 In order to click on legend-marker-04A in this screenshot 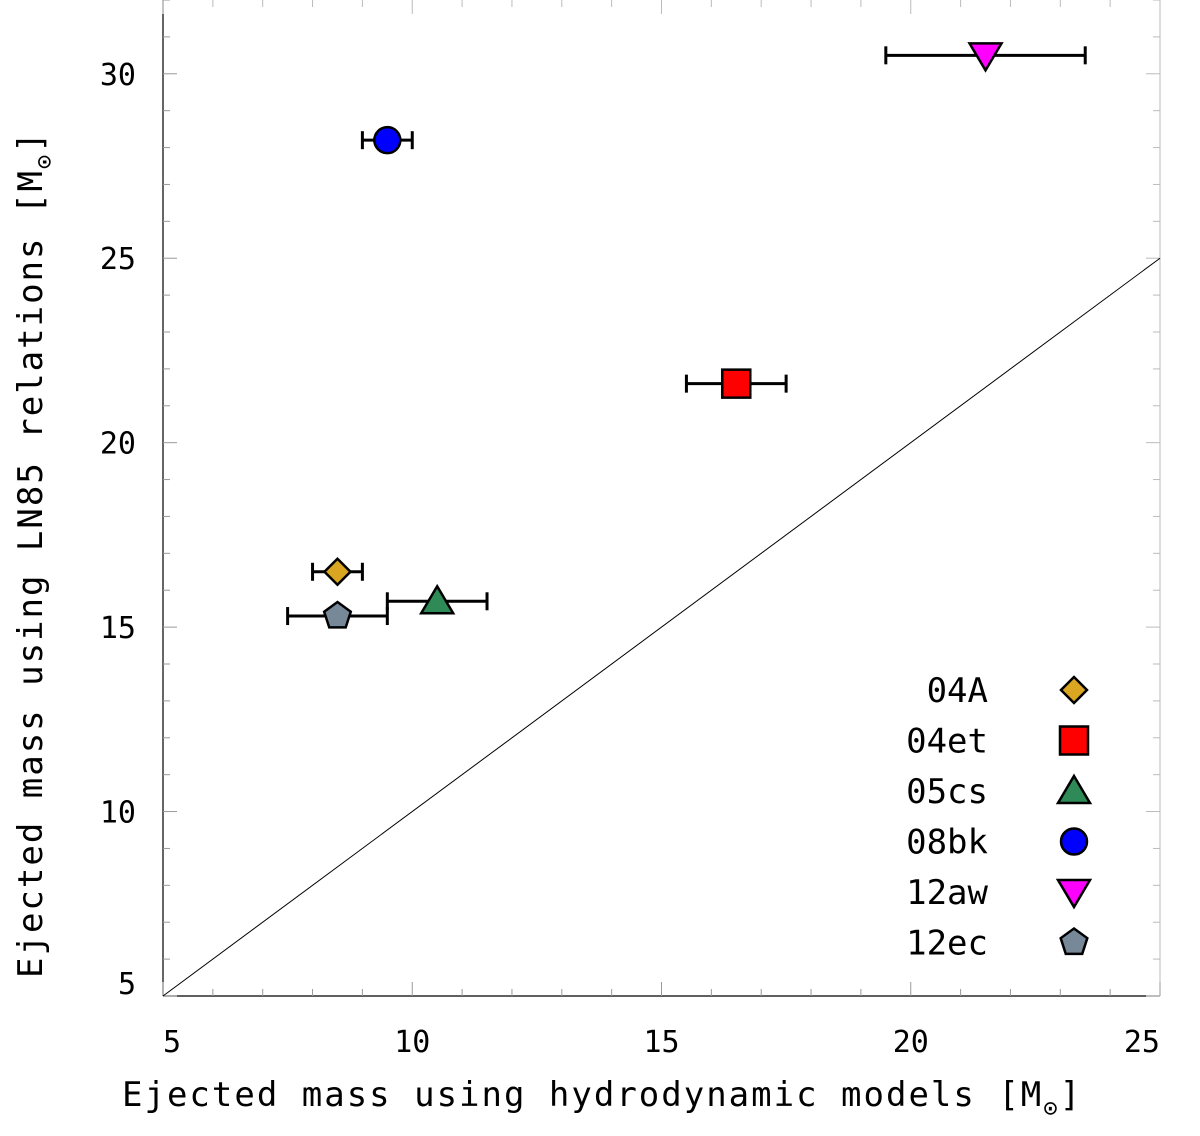, I will do `click(1074, 690)`.